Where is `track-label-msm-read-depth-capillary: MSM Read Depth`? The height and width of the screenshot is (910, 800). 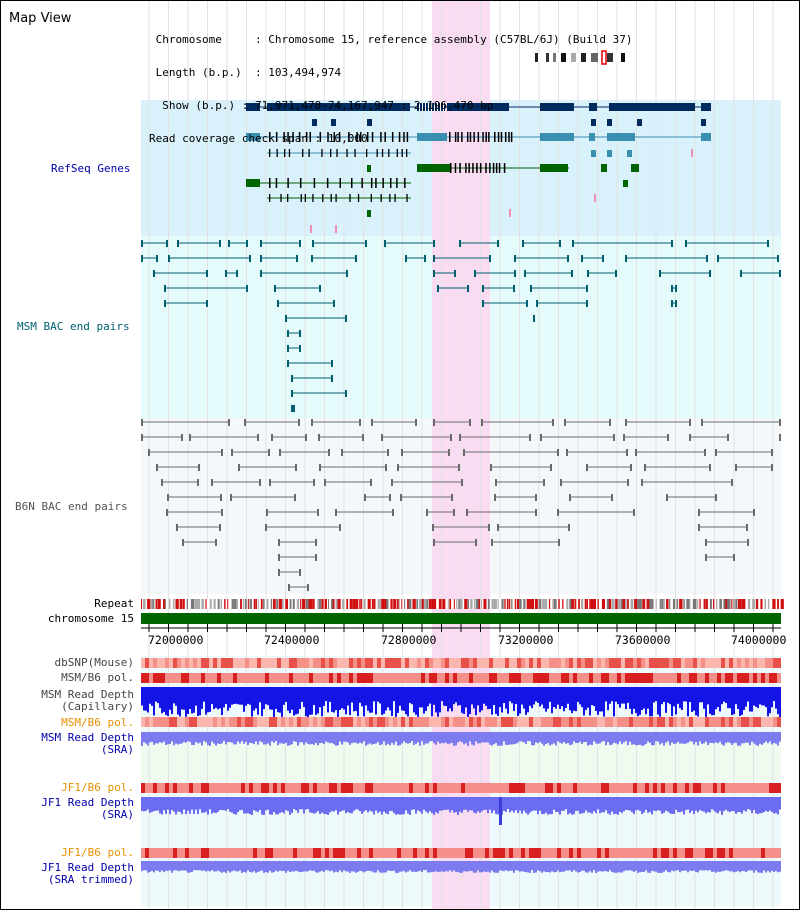 track-label-msm-read-depth-capillary: MSM Read Depth is located at coordinates (87, 694).